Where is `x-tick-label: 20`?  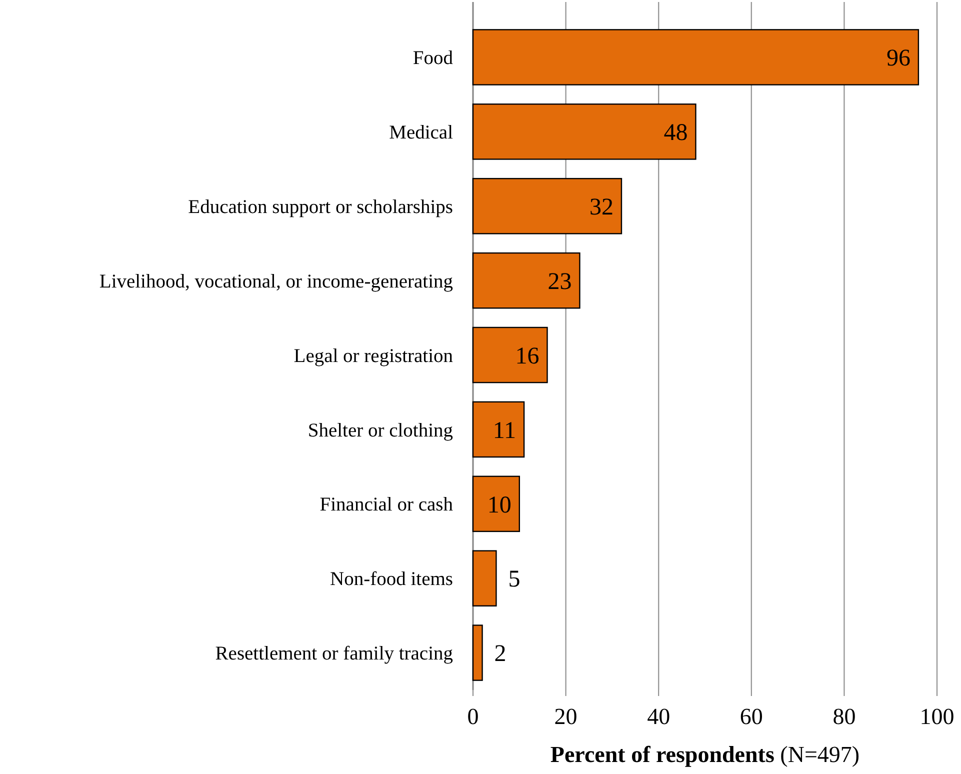 x-tick-label: 20 is located at coordinates (566, 716).